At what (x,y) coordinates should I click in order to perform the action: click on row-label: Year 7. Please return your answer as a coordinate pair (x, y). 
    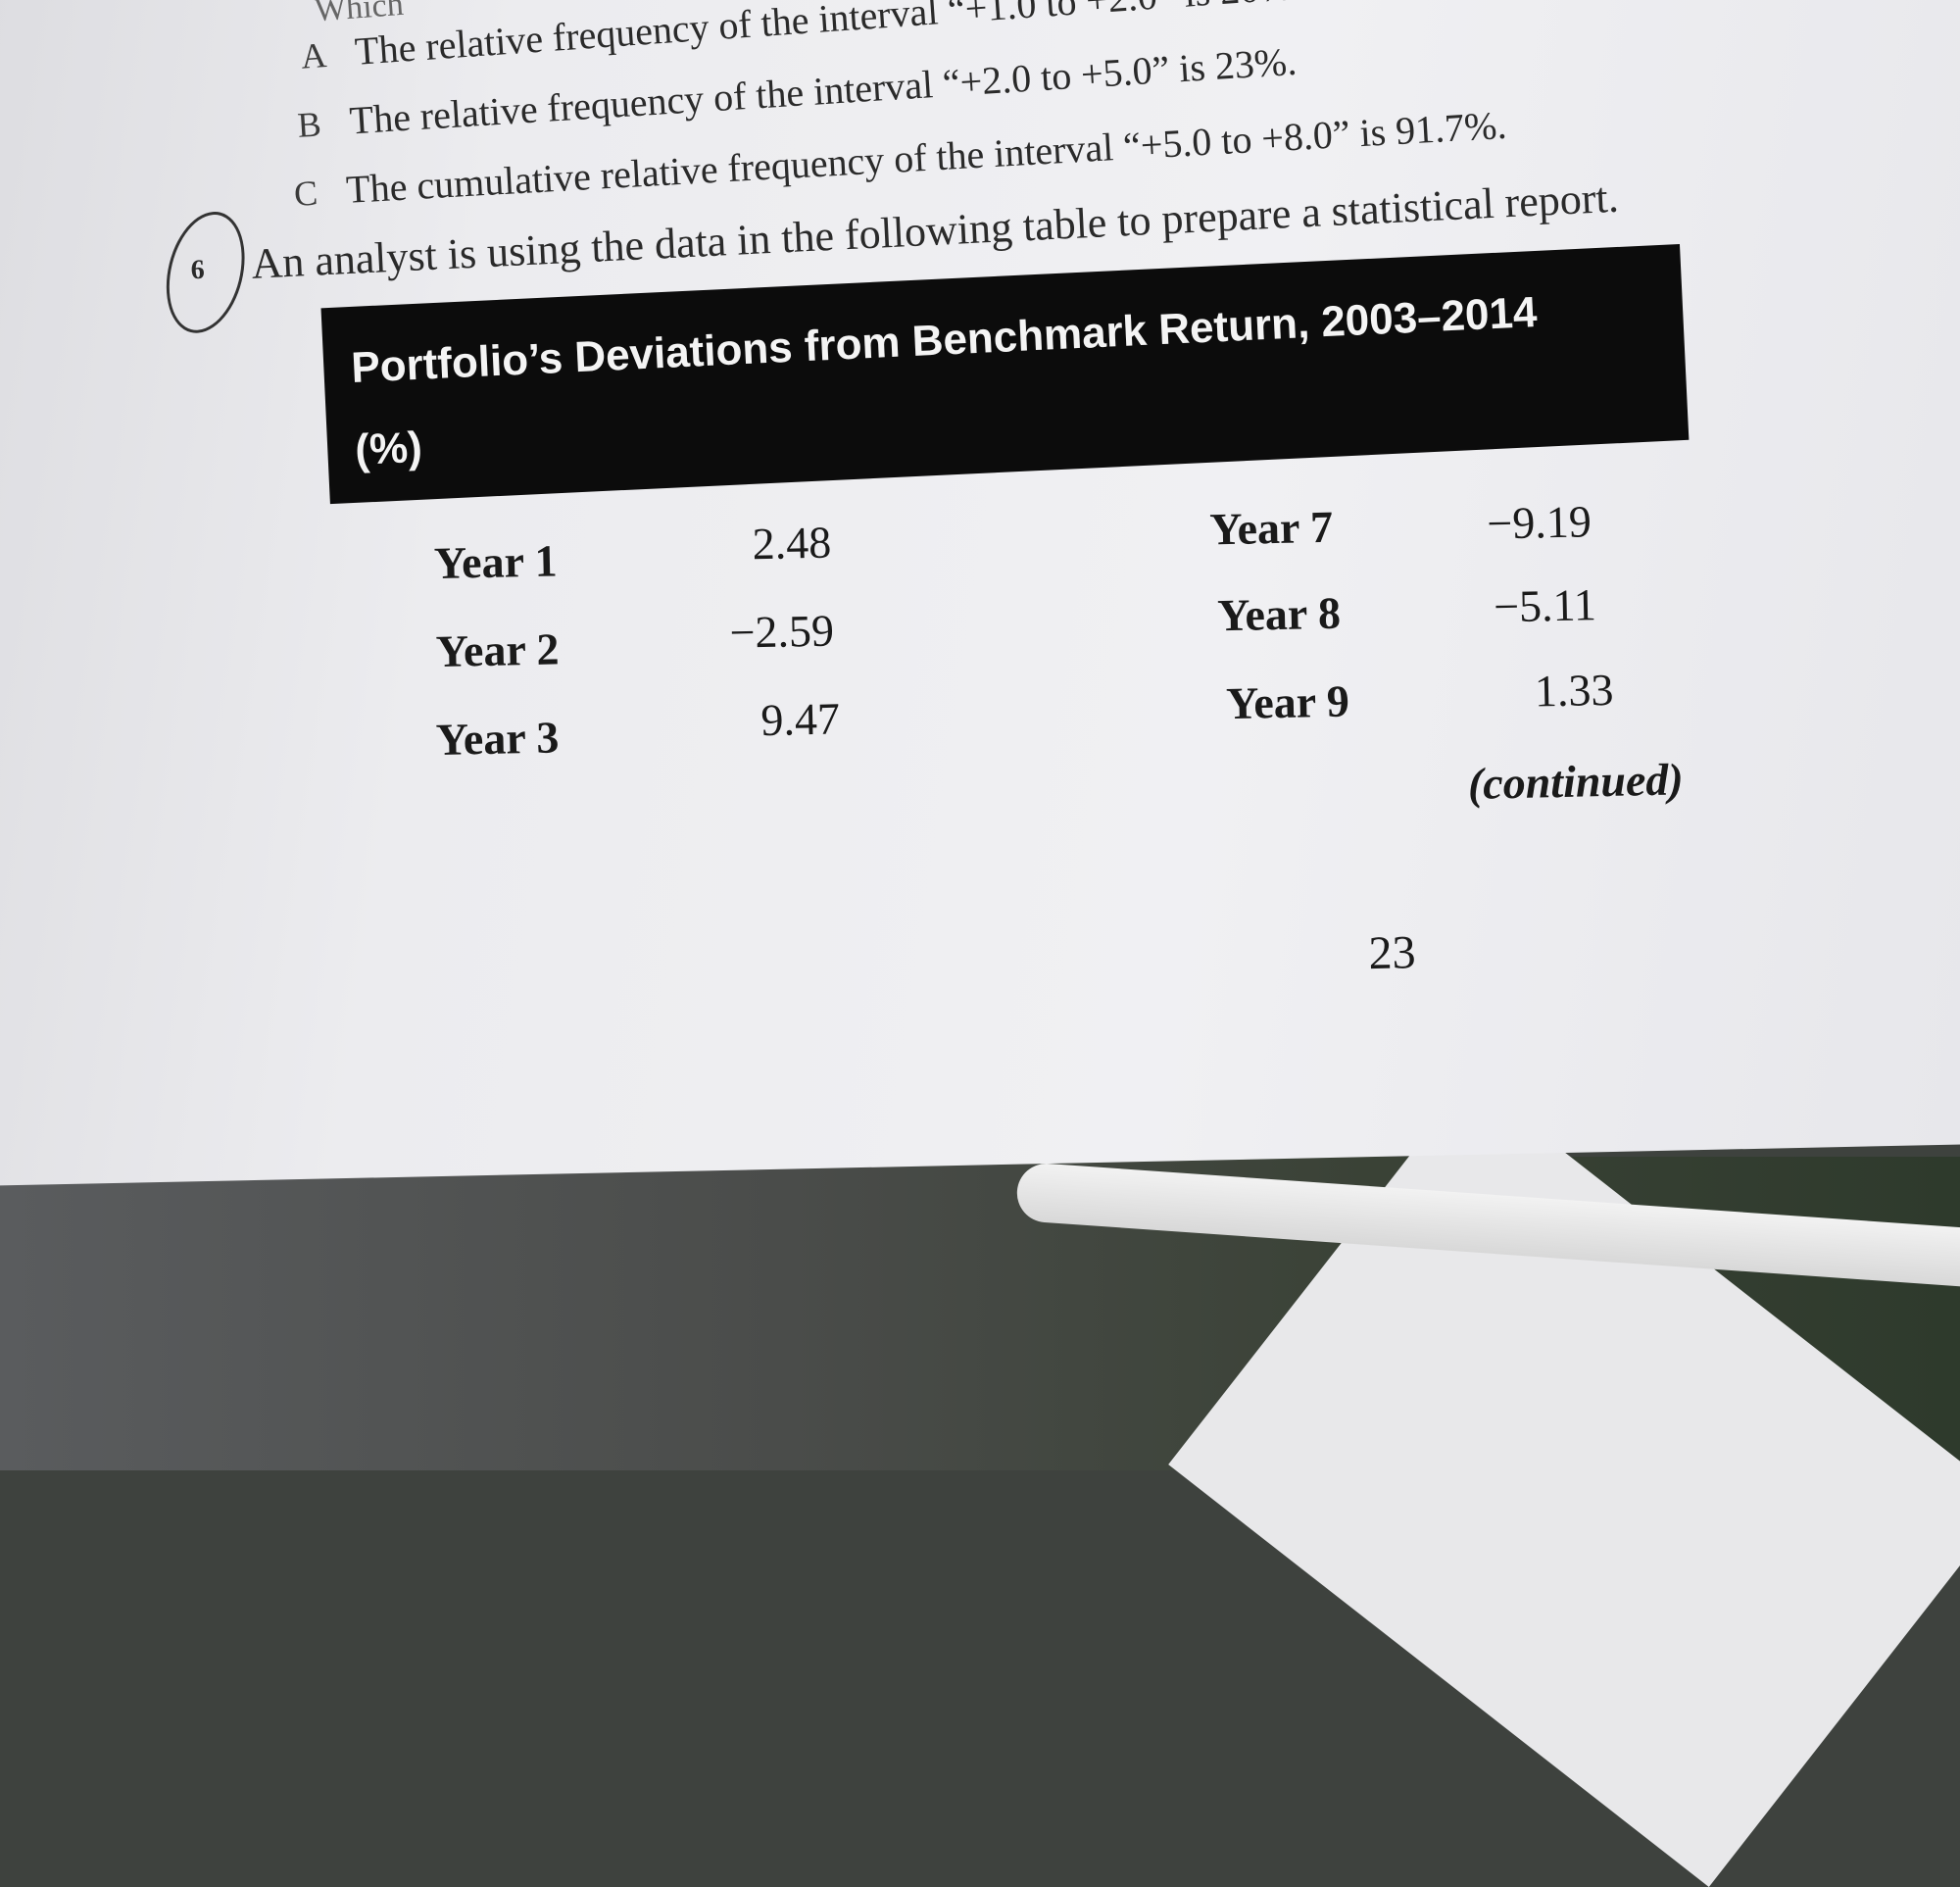
    Looking at the image, I should click on (1271, 528).